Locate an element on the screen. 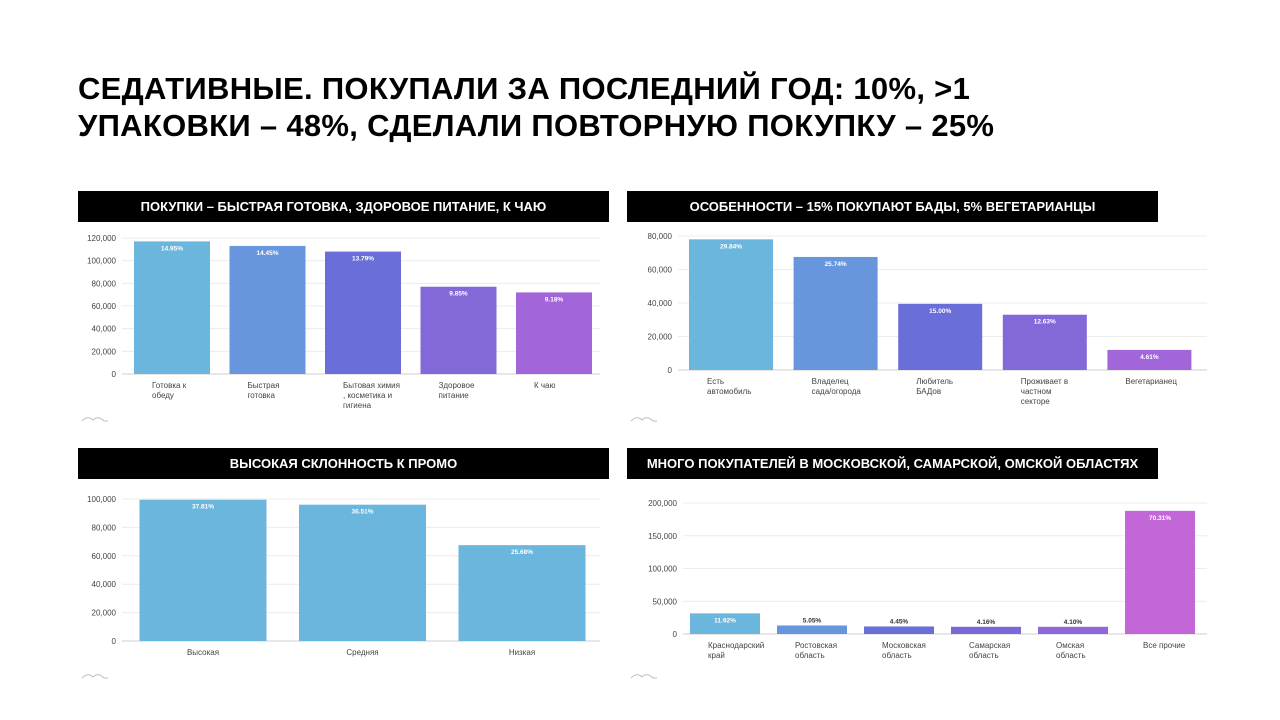 The height and width of the screenshot is (720, 1280). x-tick-label: обеду is located at coordinates (163, 395).